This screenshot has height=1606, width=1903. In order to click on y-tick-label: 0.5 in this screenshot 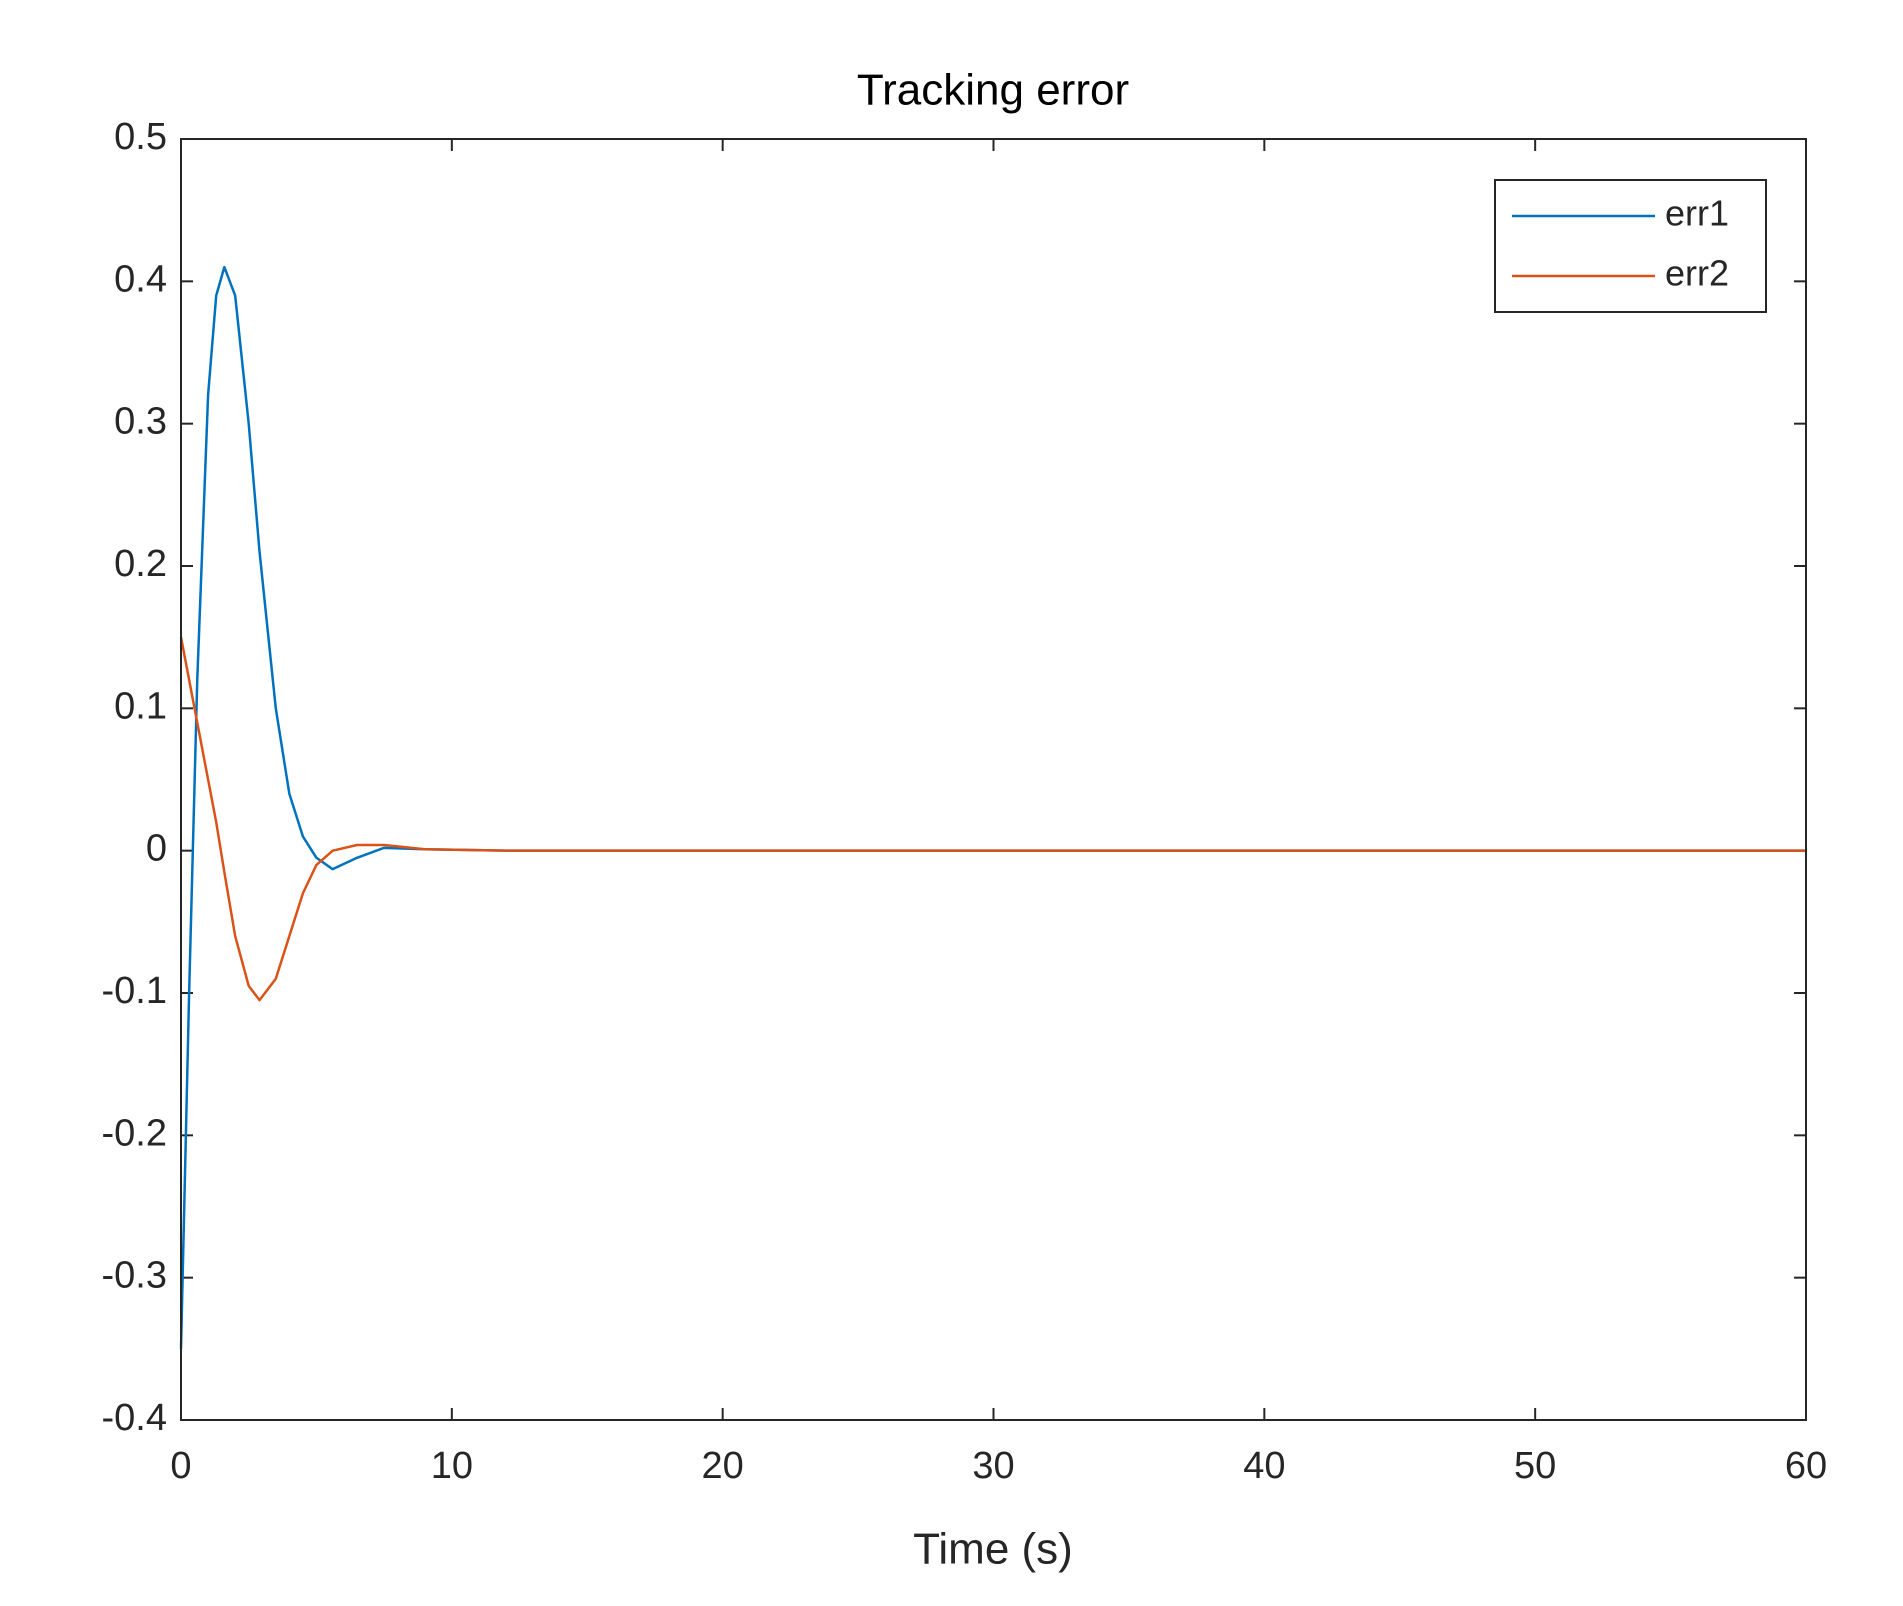, I will do `click(140, 137)`.